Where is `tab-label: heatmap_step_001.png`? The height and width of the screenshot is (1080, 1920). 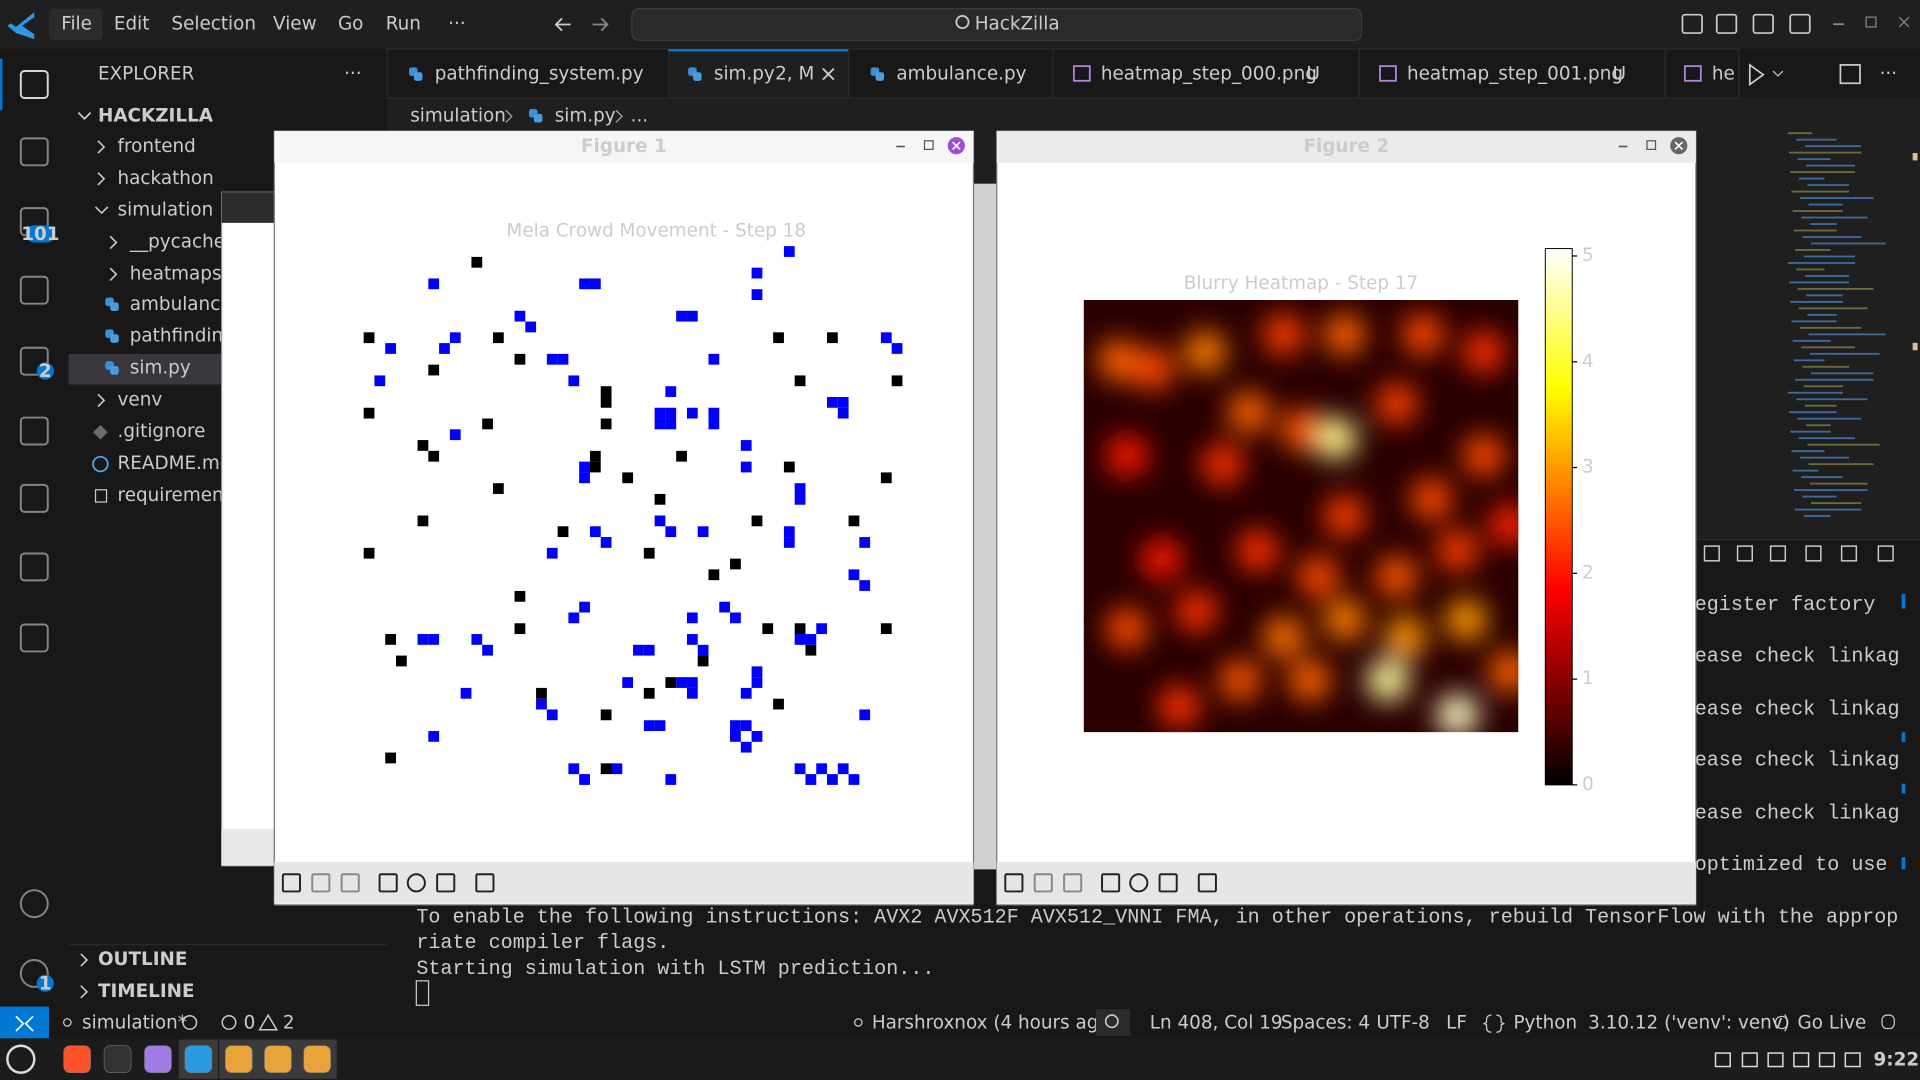 tab-label: heatmap_step_001.png is located at coordinates (1515, 74).